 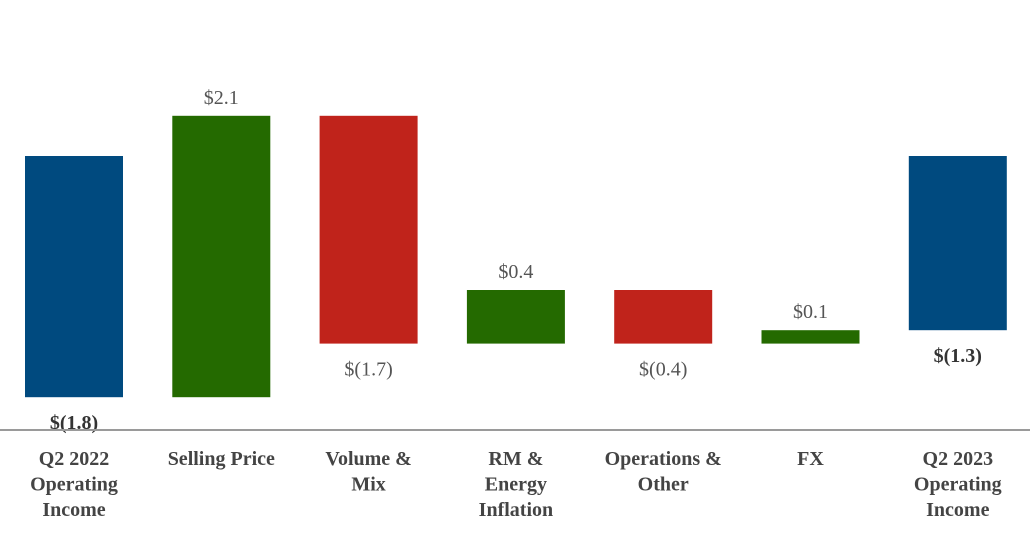 What do you see at coordinates (368, 459) in the screenshot?
I see `category-label-2-line-0: Volume &` at bounding box center [368, 459].